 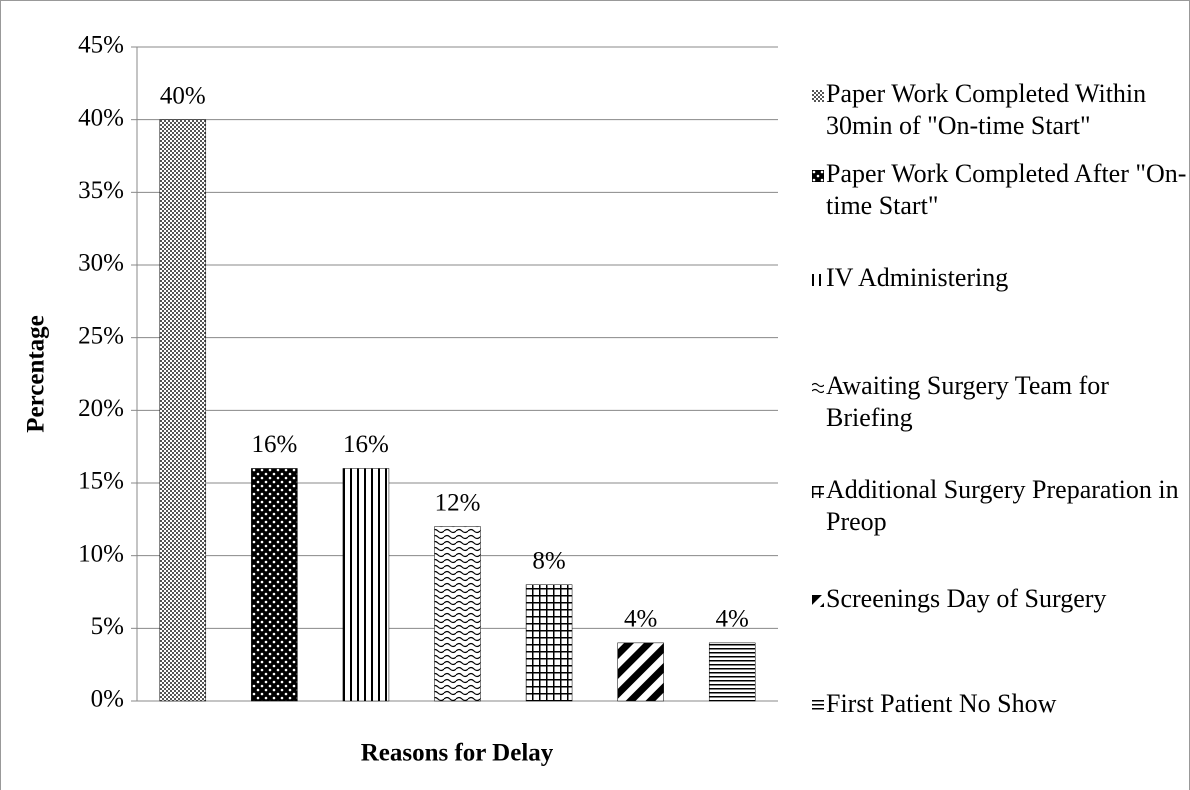 I want to click on legend-entry: Additional Surgery Preparation in Preop, so click(x=1001, y=506).